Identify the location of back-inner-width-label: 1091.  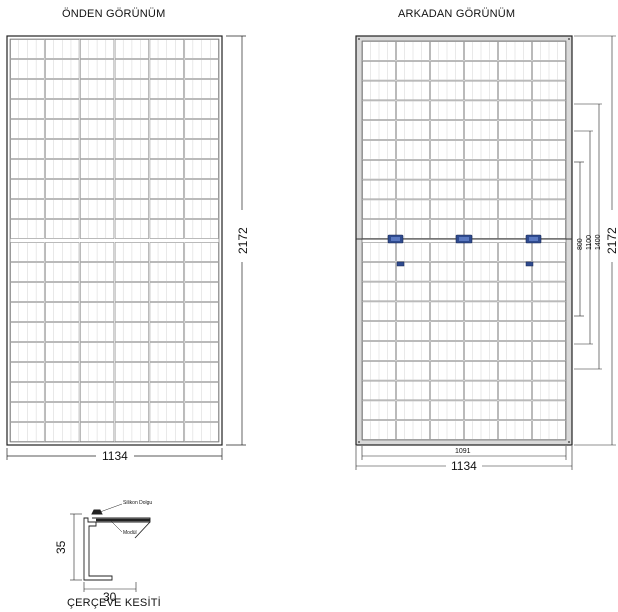
(463, 451).